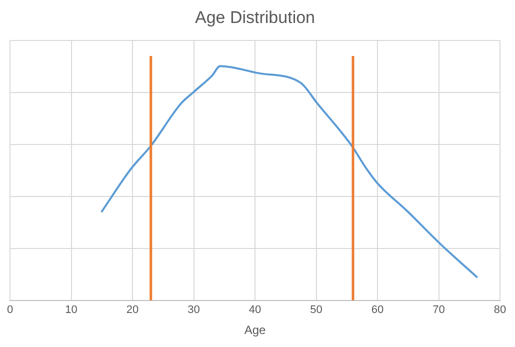 This screenshot has height=347, width=515. What do you see at coordinates (255, 330) in the screenshot?
I see `x-axis-title: Age` at bounding box center [255, 330].